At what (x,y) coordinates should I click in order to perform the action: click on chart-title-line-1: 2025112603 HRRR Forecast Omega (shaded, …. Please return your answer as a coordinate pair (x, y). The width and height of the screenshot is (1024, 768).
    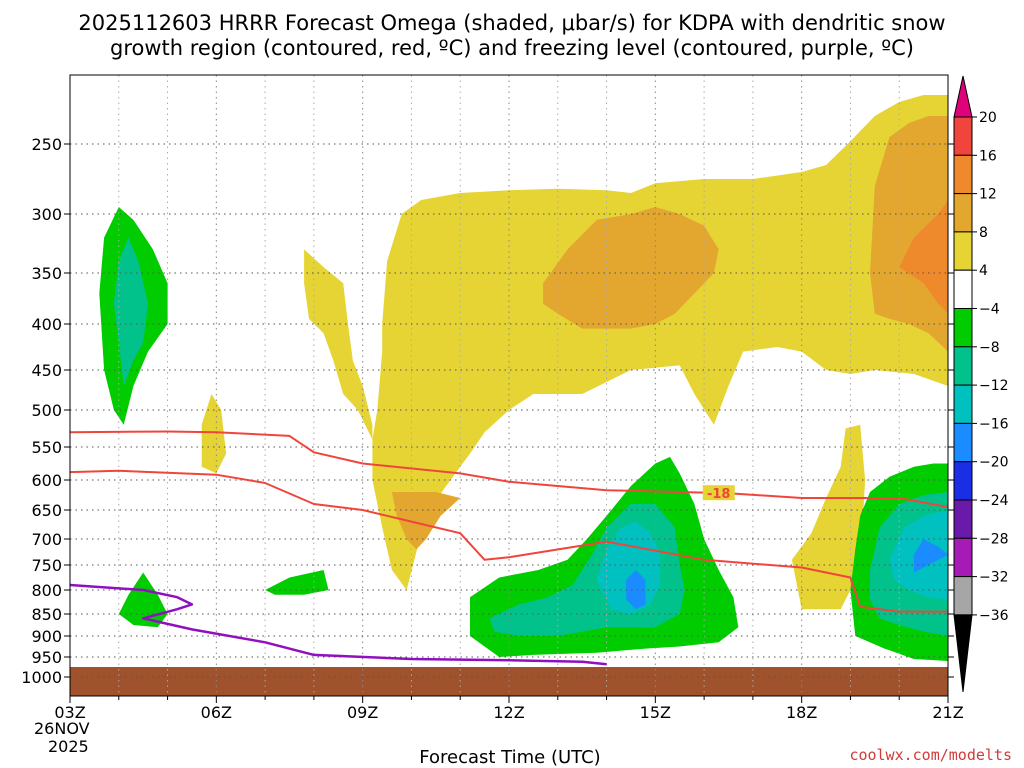
    Looking at the image, I should click on (511, 23).